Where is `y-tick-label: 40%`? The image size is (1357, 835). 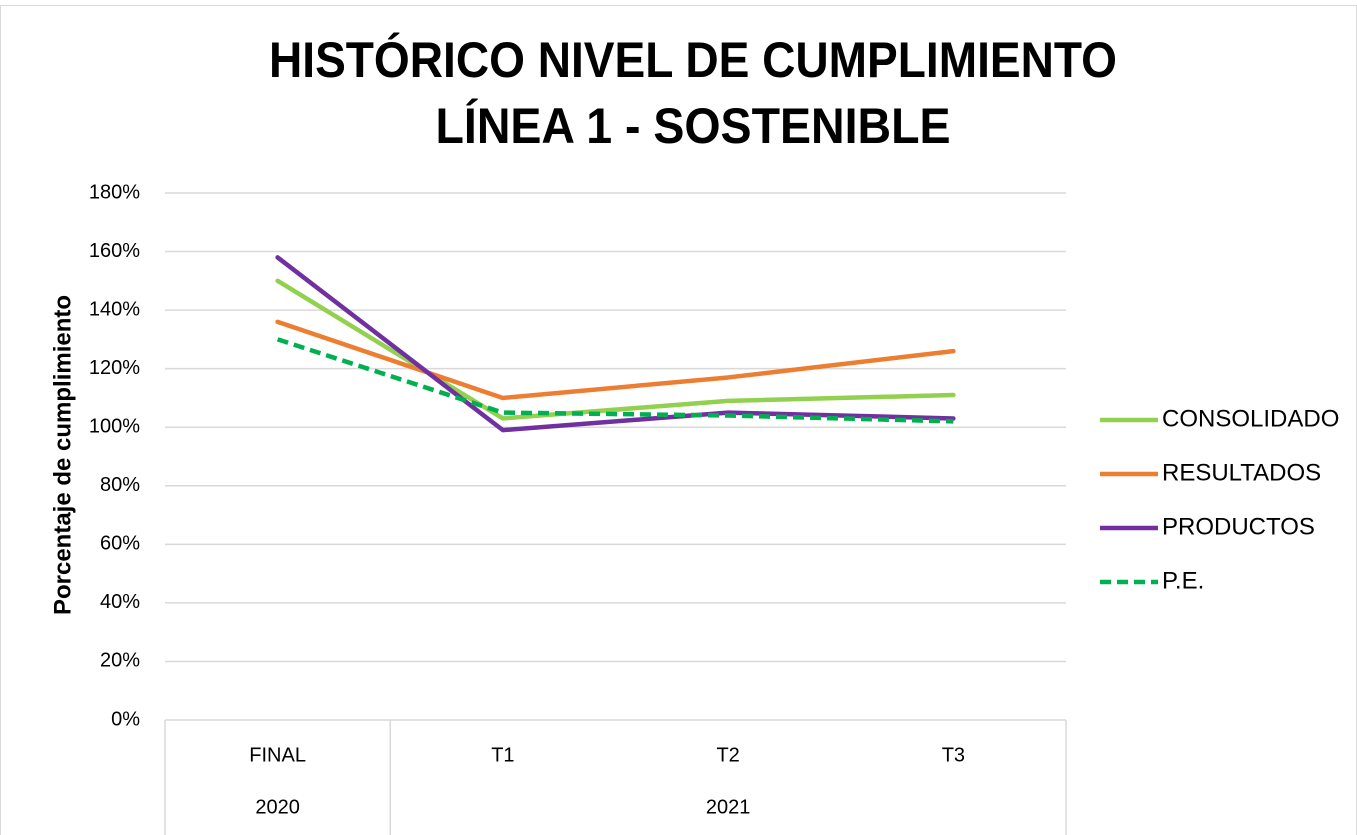 y-tick-label: 40% is located at coordinates (120, 602).